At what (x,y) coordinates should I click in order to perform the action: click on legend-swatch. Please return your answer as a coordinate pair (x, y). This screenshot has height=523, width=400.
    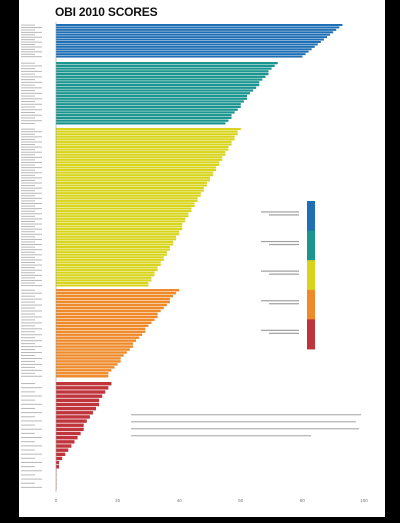
    Looking at the image, I should click on (311, 304).